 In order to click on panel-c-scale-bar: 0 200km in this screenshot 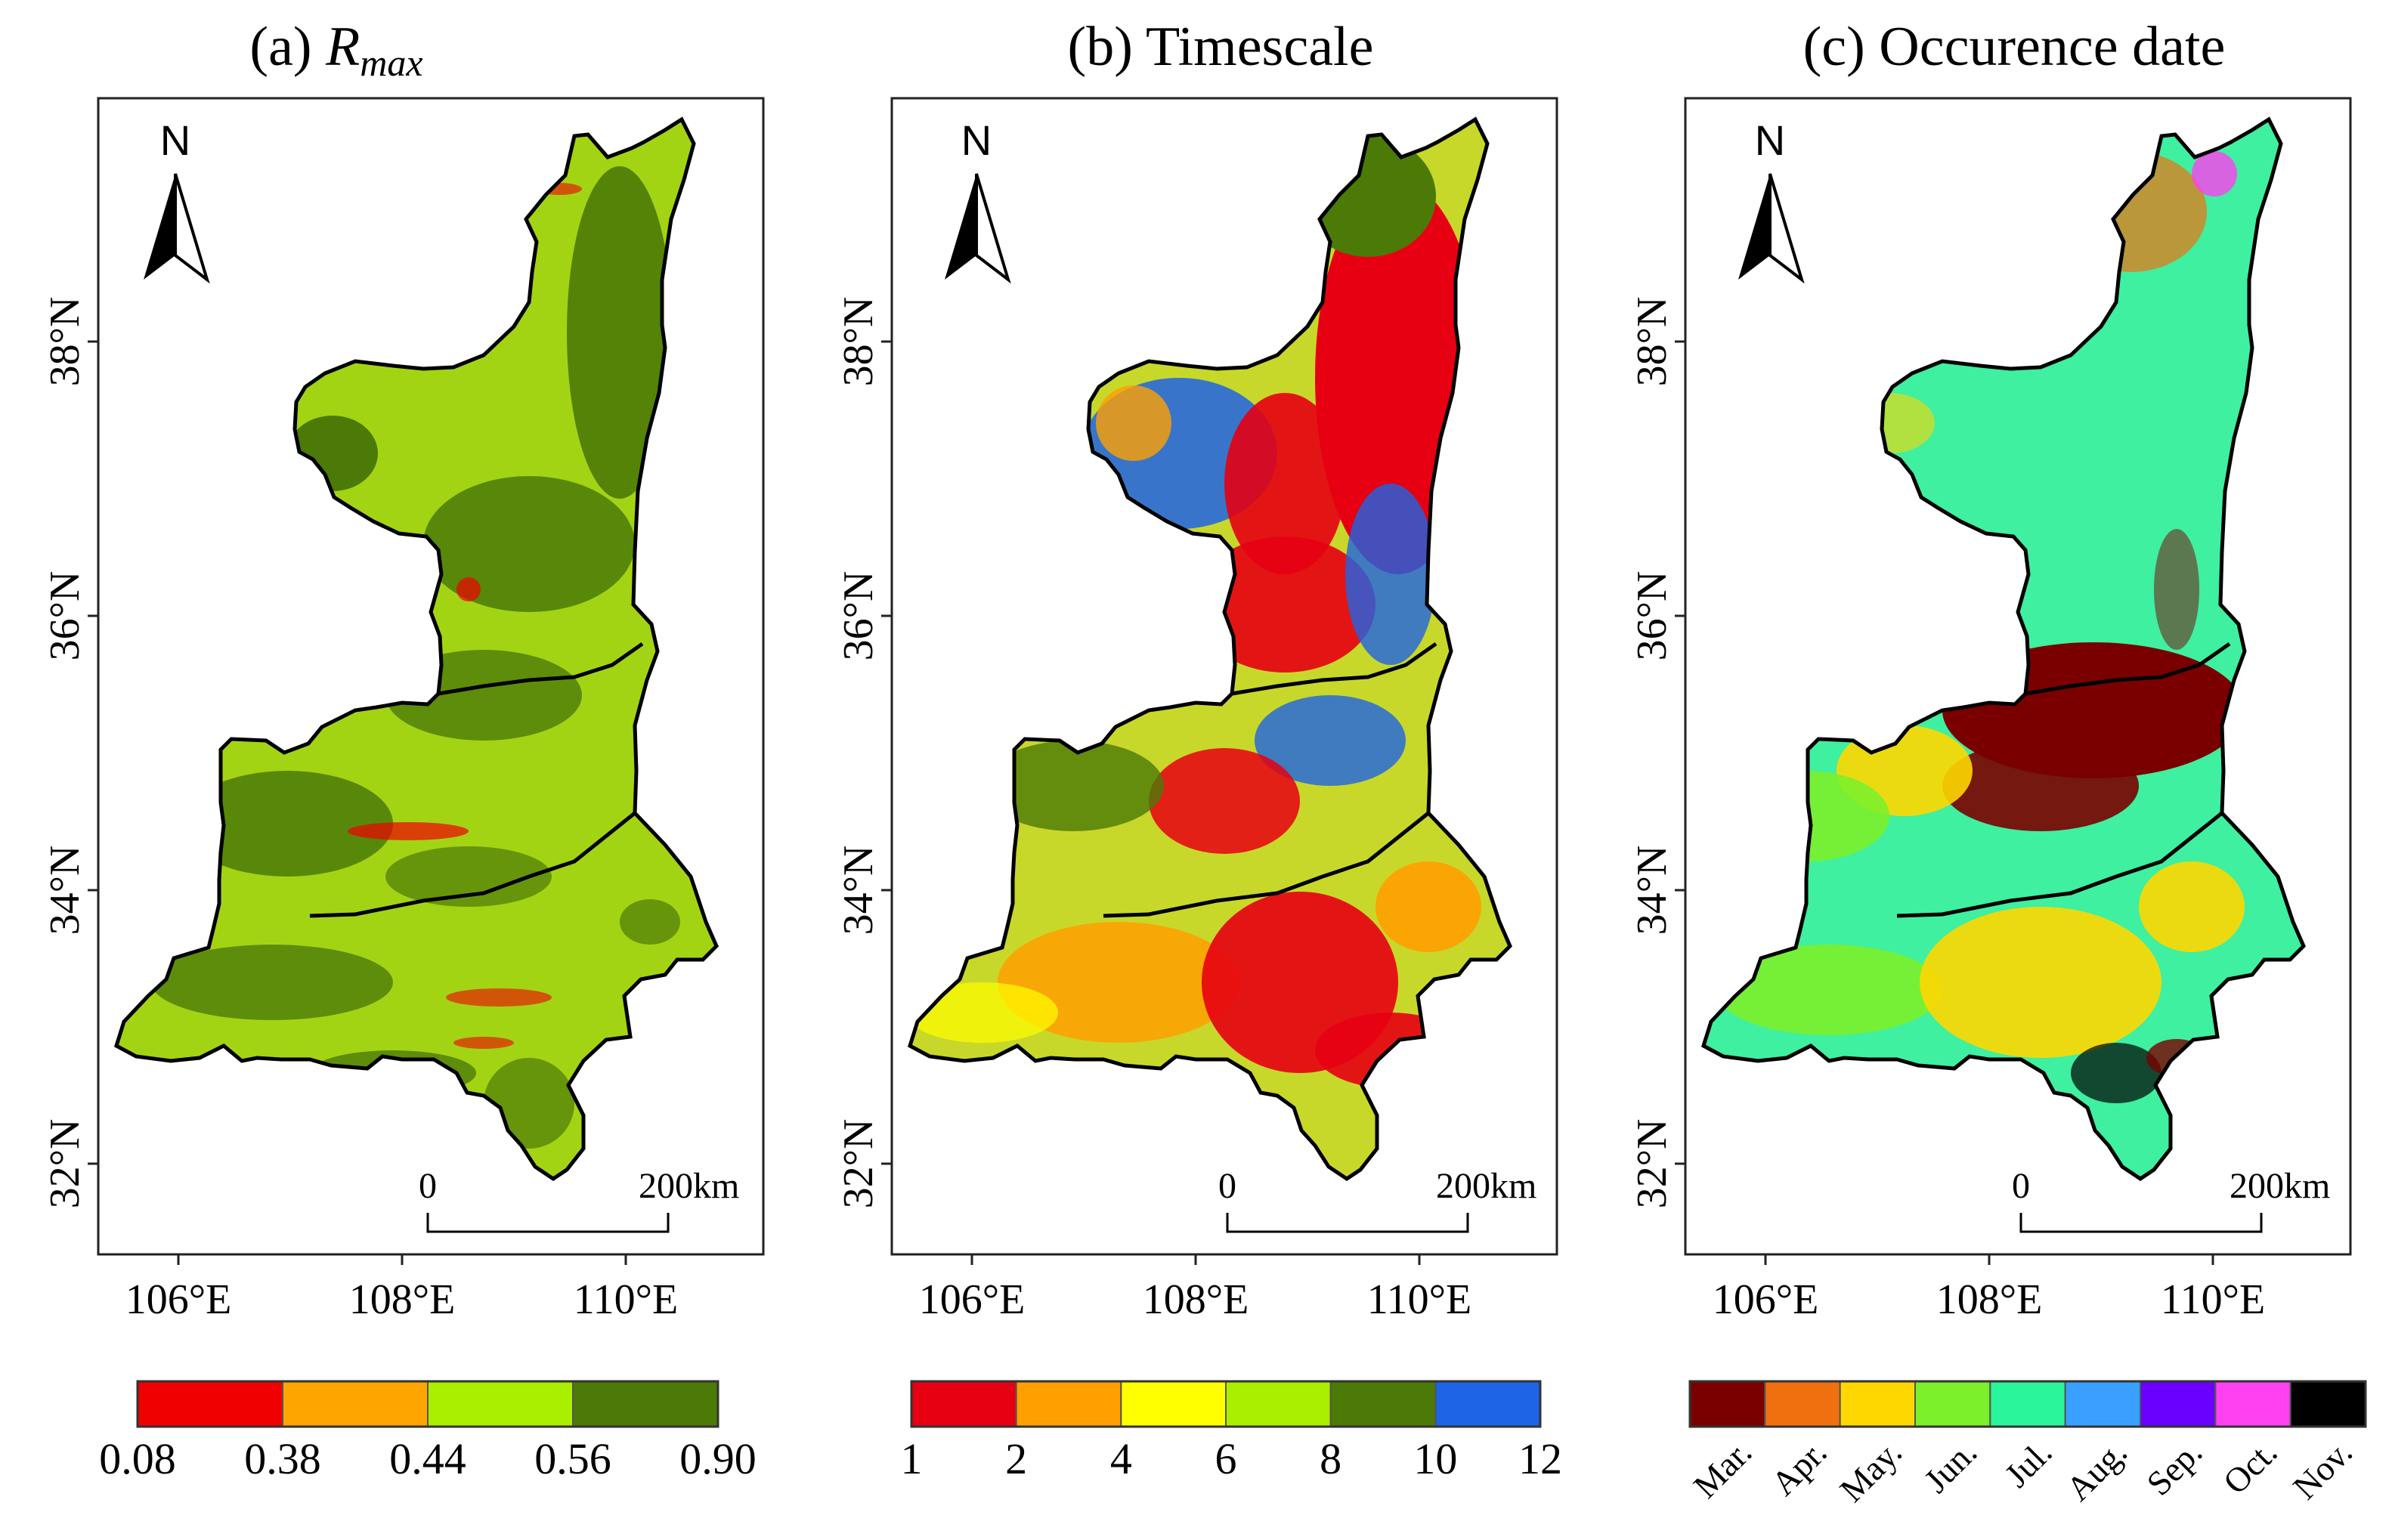, I will do `click(2171, 1199)`.